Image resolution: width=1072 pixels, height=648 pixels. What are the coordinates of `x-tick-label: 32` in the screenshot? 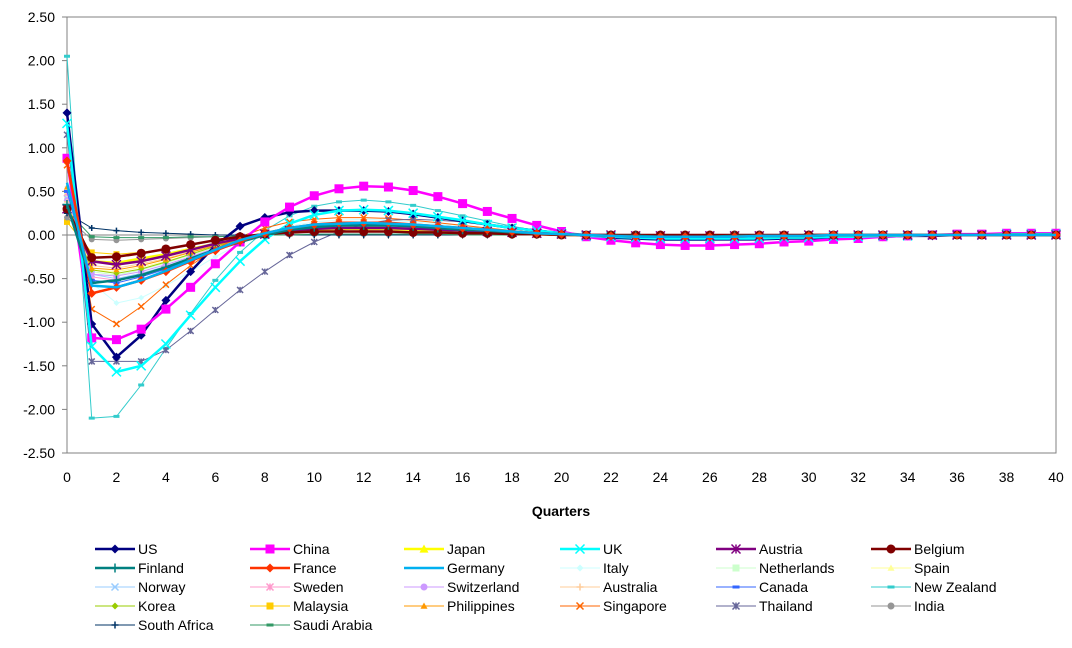 It's located at (858, 477).